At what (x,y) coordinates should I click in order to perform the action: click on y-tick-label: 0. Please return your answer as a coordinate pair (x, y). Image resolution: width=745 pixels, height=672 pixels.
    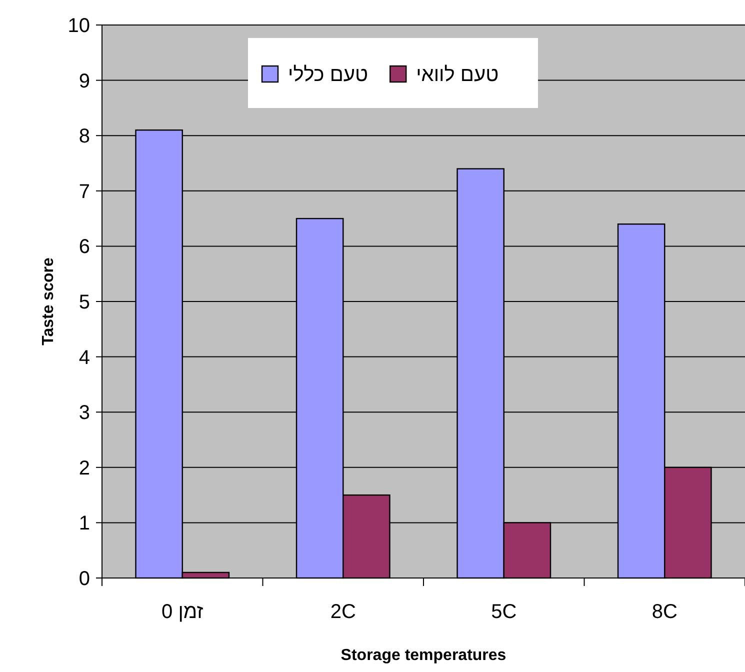
    Looking at the image, I should click on (84, 579).